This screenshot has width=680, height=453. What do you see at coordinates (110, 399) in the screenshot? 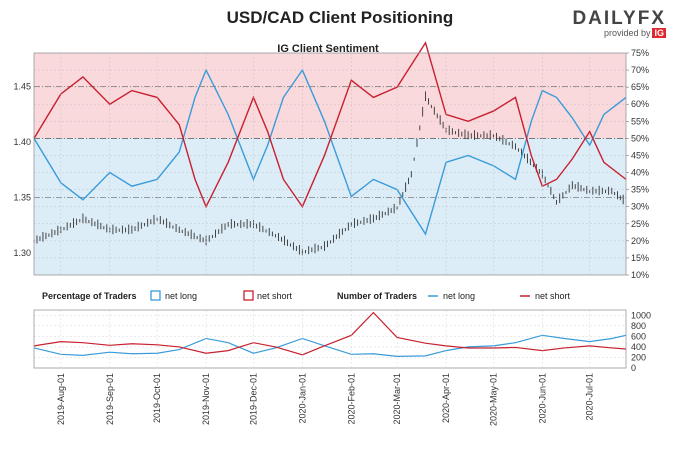
I see `x-tick-label: 2019-Sep-01` at bounding box center [110, 399].